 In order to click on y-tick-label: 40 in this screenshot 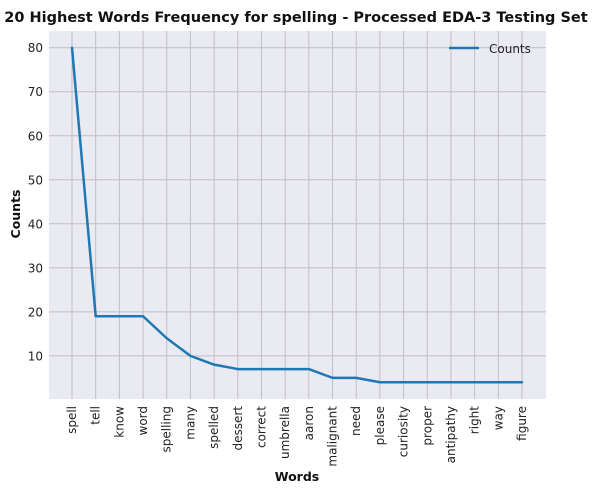, I will do `click(35, 224)`.